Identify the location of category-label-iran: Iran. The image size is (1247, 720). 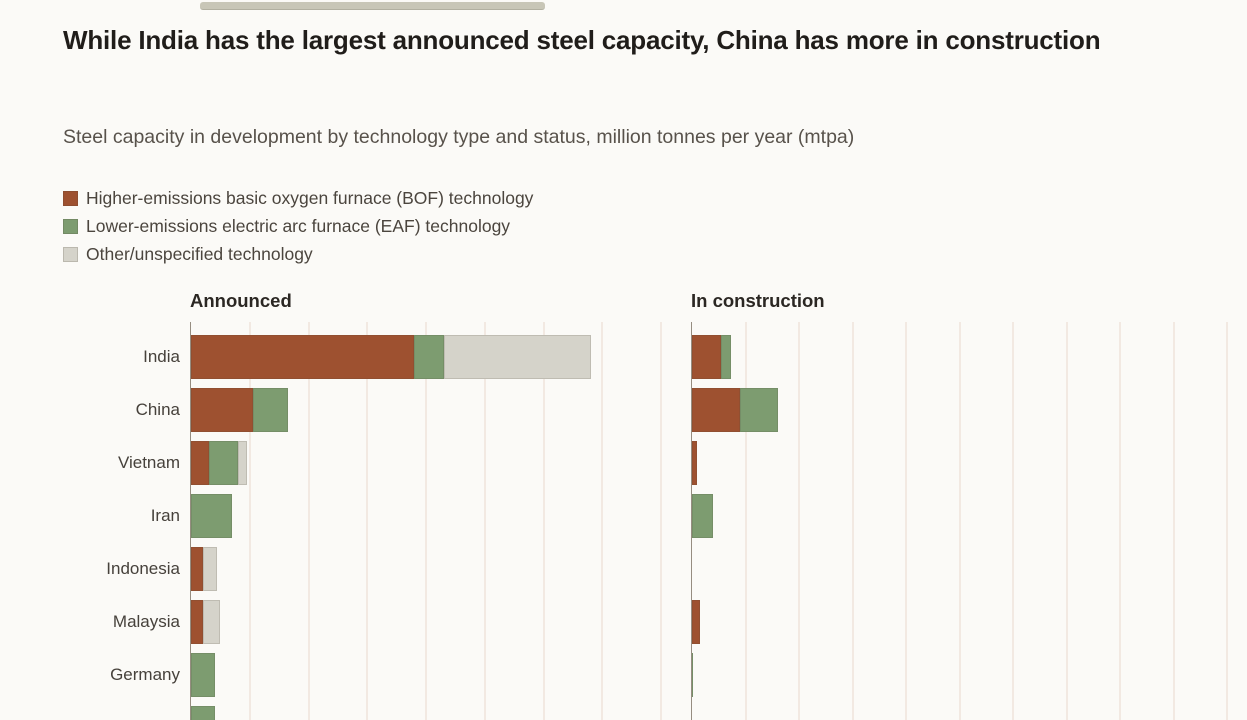
(165, 515).